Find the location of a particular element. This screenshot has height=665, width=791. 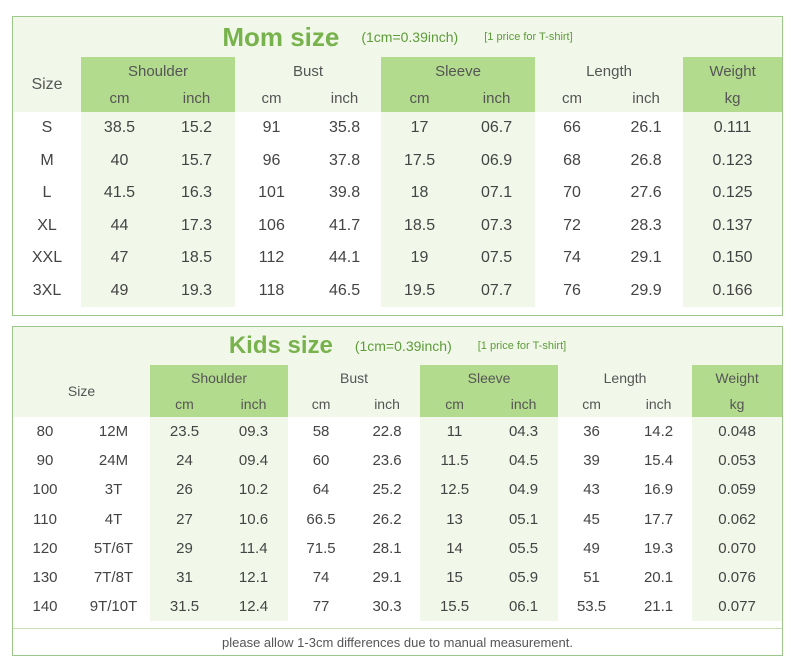

table-cell: 28.3 is located at coordinates (646, 225).